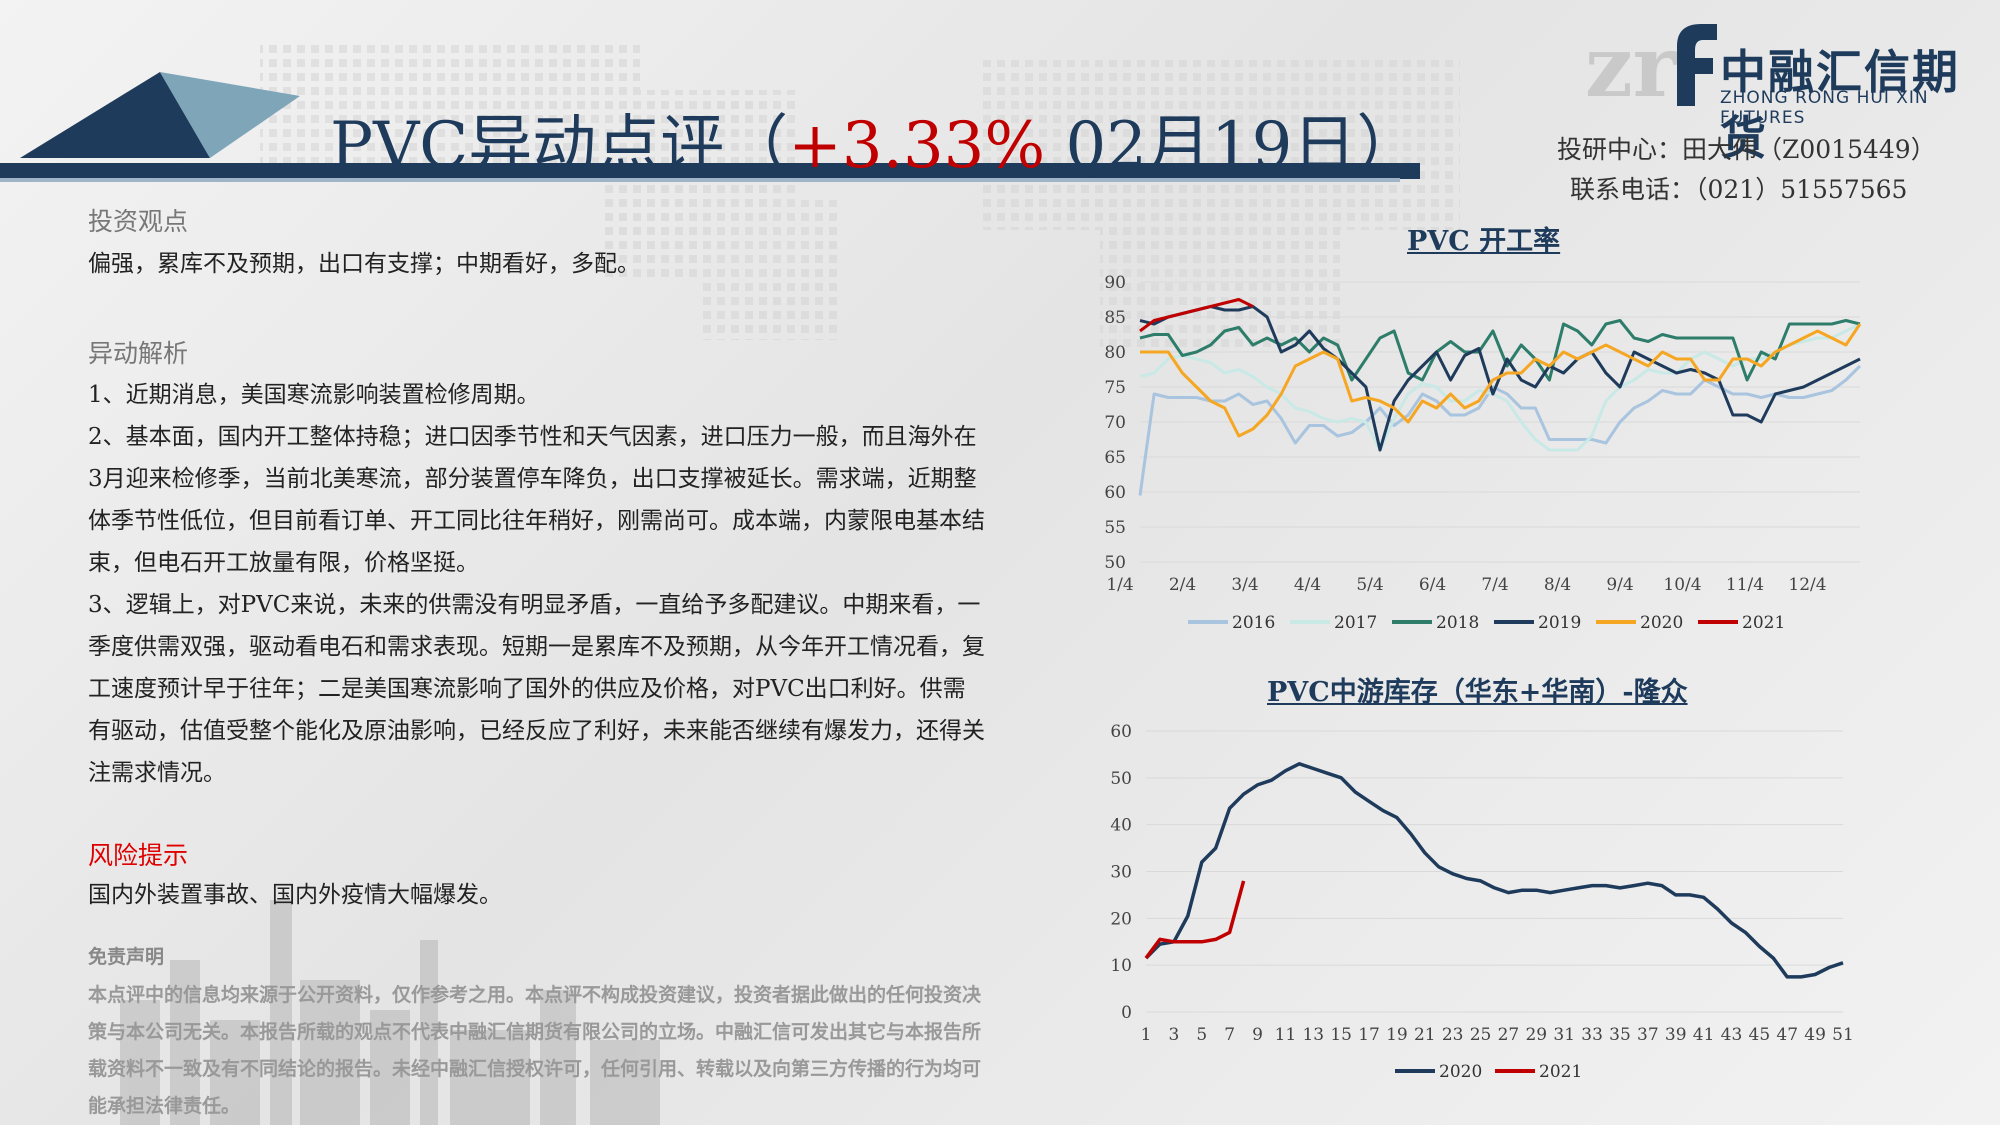  What do you see at coordinates (1500, 350) in the screenshot?
I see `series-line-2018` at bounding box center [1500, 350].